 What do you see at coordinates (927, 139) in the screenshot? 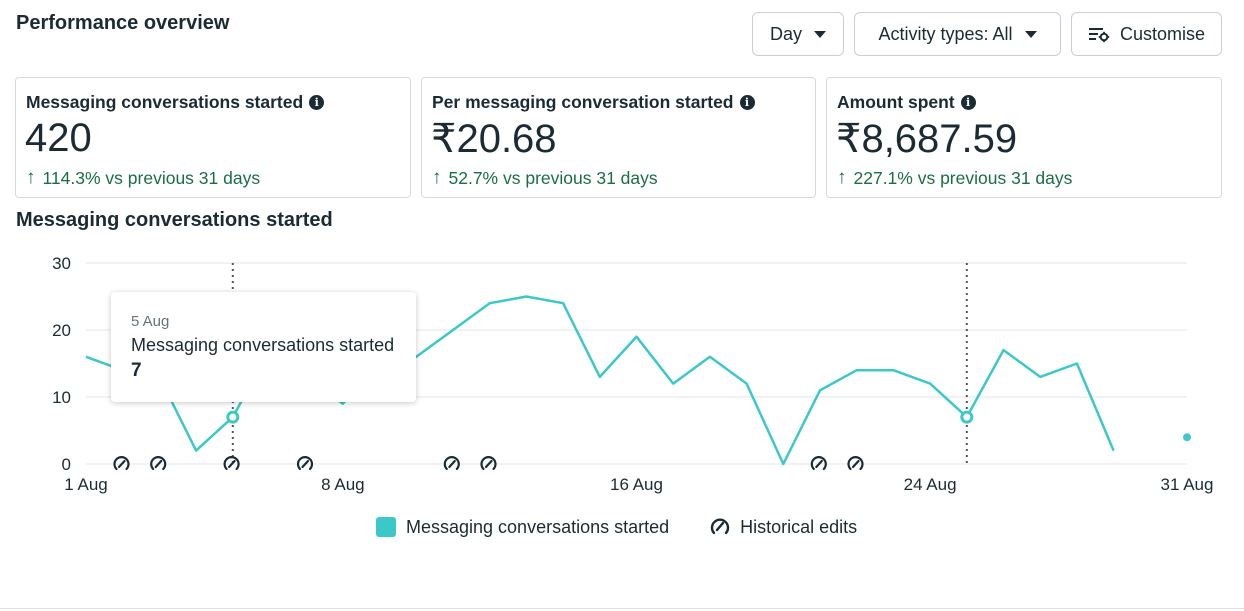
I see `metric-value: ₹8,687.59` at bounding box center [927, 139].